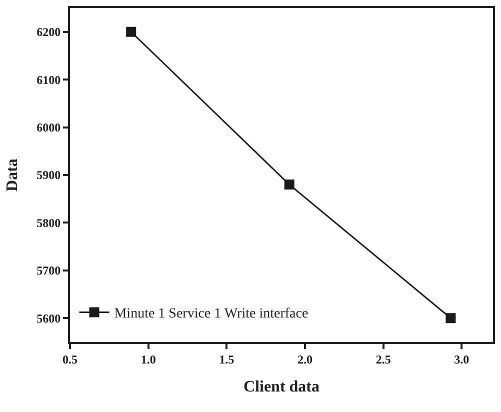 Image resolution: width=501 pixels, height=412 pixels. Describe the element at coordinates (282, 387) in the screenshot. I see `x-axis-title: Client data` at that location.